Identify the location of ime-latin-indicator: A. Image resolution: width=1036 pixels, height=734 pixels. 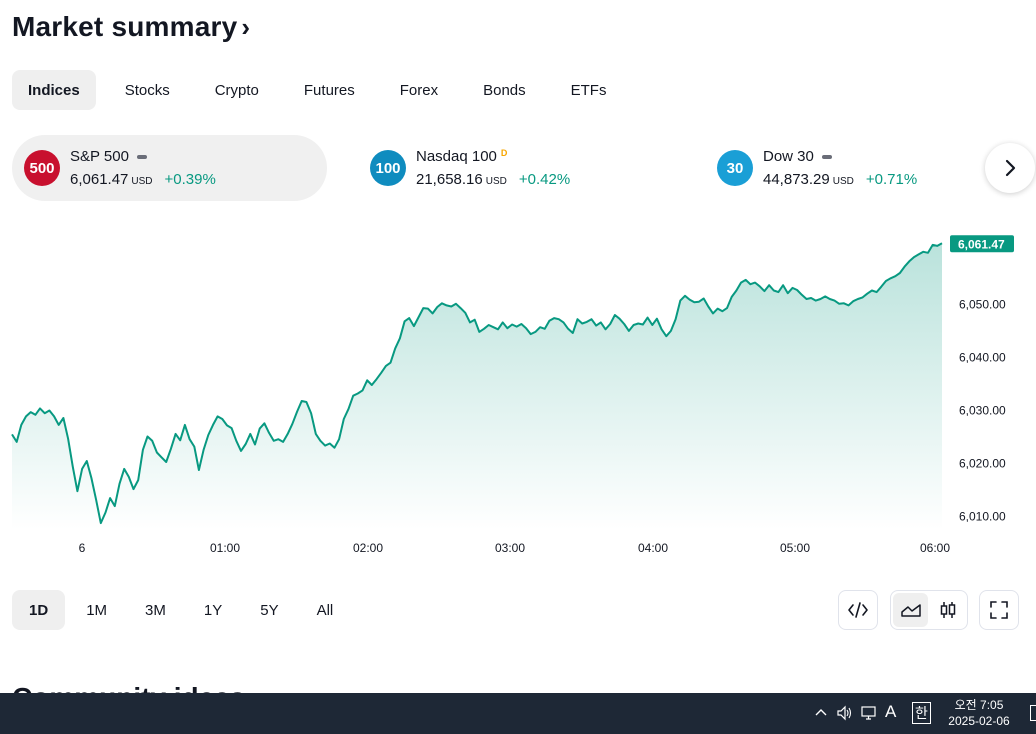
(891, 711).